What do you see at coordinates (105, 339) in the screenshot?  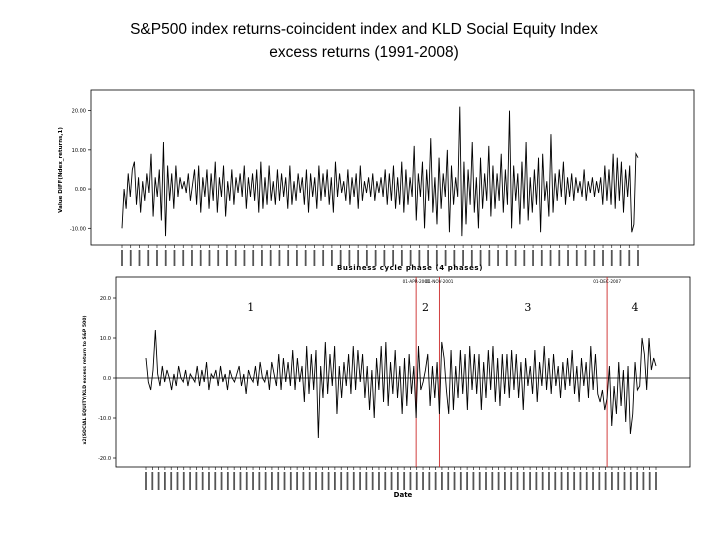 I see `y-tick-label: 10.0` at bounding box center [105, 339].